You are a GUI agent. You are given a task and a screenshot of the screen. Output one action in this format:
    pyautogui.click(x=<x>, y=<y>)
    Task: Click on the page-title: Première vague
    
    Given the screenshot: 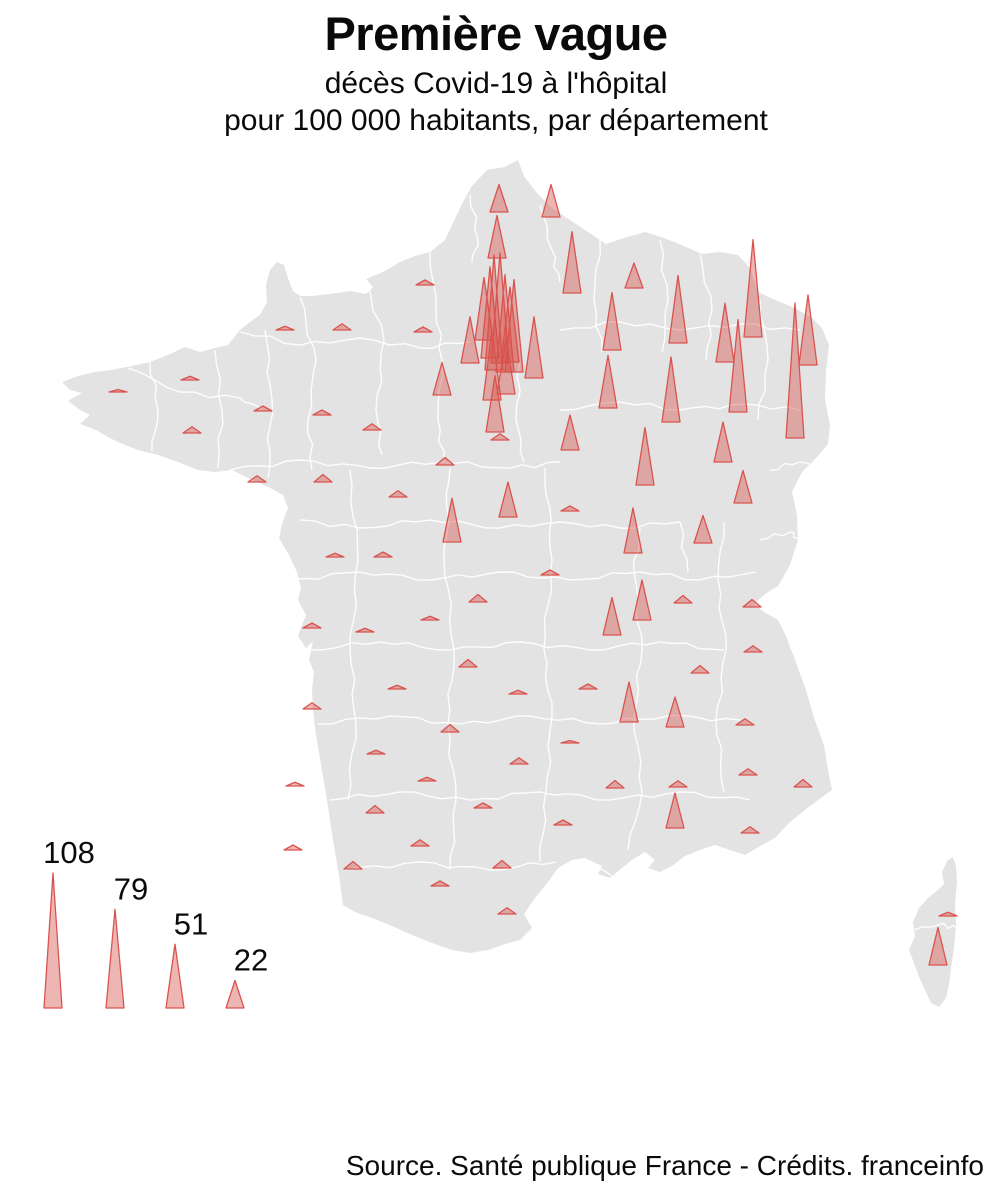 What is the action you would take?
    pyautogui.click(x=496, y=33)
    